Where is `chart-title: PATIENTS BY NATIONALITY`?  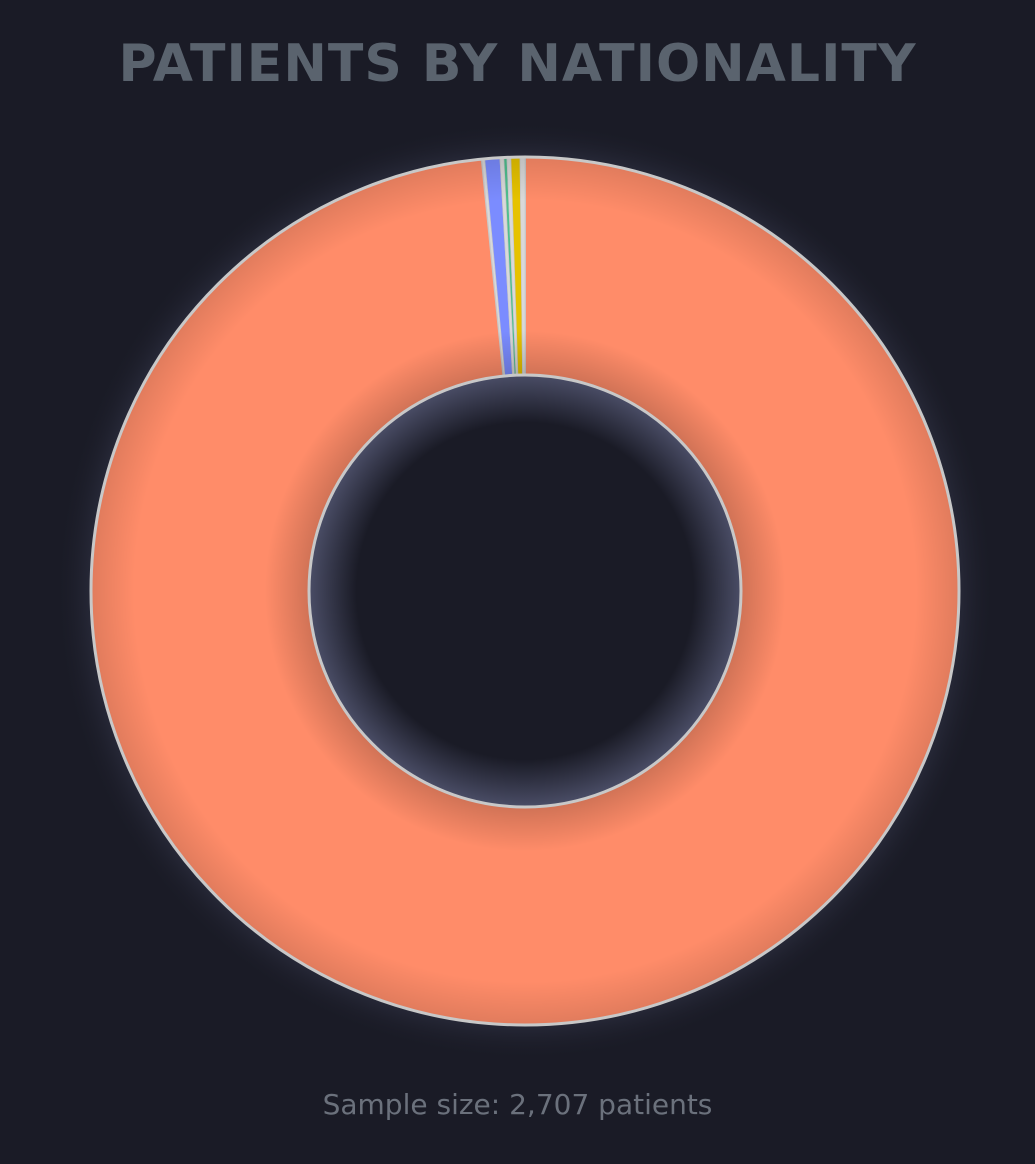 chart-title: PATIENTS BY NATIONALITY is located at coordinates (517, 64).